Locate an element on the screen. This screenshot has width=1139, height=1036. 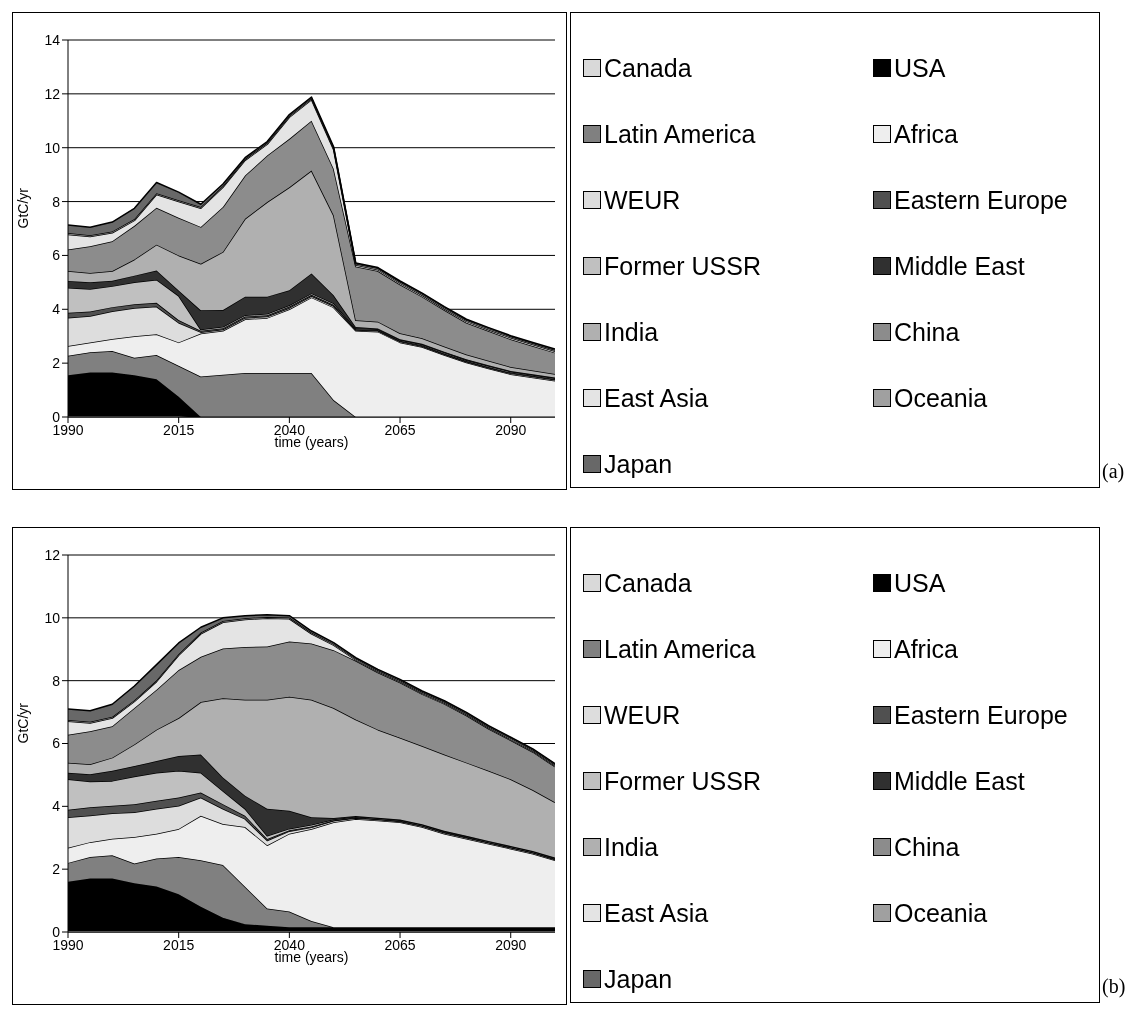
text: (b) is located at coordinates (1114, 986).